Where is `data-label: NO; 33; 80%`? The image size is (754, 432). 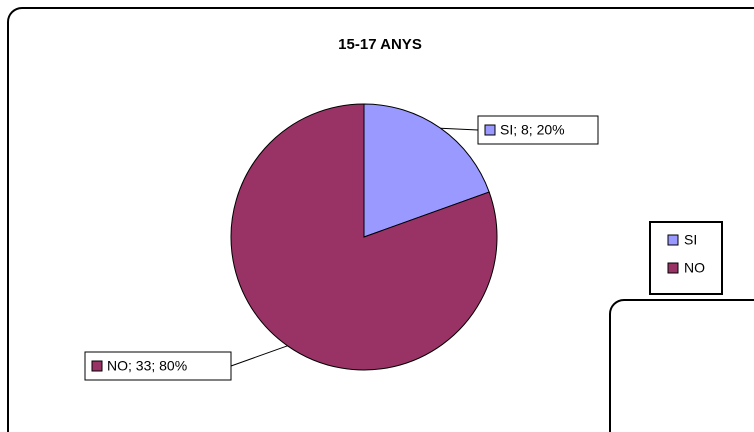 data-label: NO; 33; 80% is located at coordinates (147, 366).